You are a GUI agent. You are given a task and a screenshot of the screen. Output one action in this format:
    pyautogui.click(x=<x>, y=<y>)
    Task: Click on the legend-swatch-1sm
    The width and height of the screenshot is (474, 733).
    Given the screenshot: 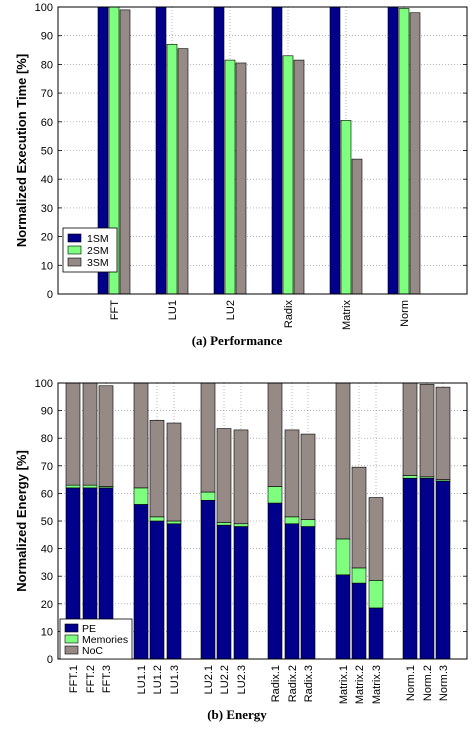 What is the action you would take?
    pyautogui.click(x=74, y=238)
    